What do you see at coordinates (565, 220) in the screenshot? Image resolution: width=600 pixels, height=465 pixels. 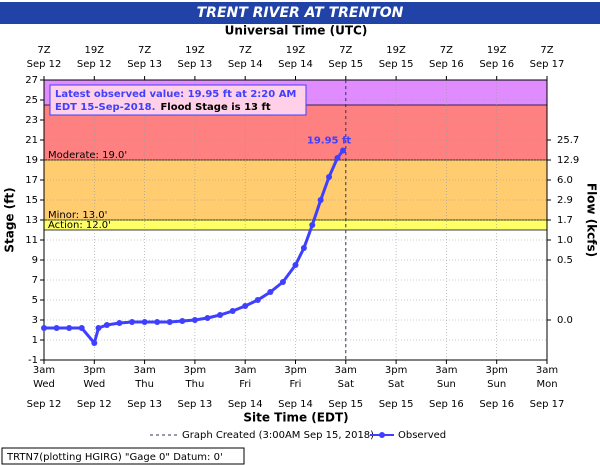 I see `y2-tick-label: 1.7` at bounding box center [565, 220].